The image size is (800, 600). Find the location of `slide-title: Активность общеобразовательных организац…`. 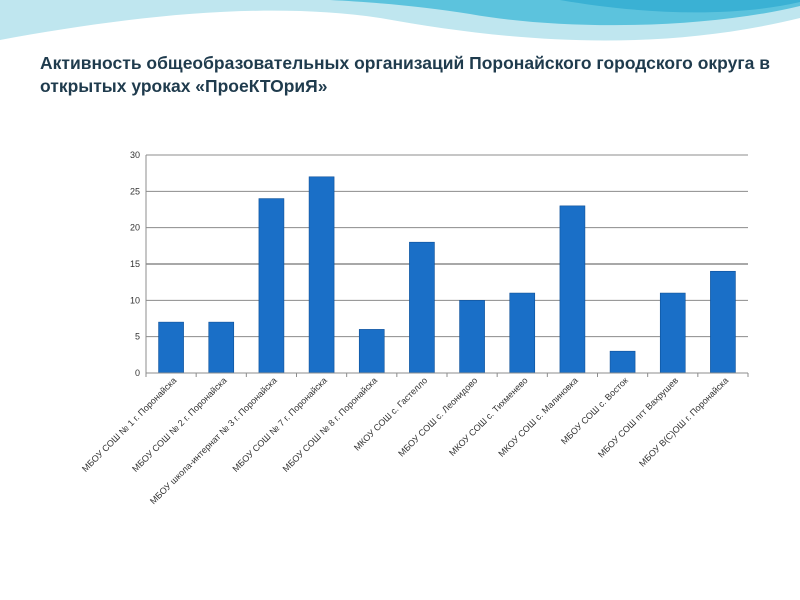

slide-title: Активность общеобразовательных организац… is located at coordinates (405, 74).